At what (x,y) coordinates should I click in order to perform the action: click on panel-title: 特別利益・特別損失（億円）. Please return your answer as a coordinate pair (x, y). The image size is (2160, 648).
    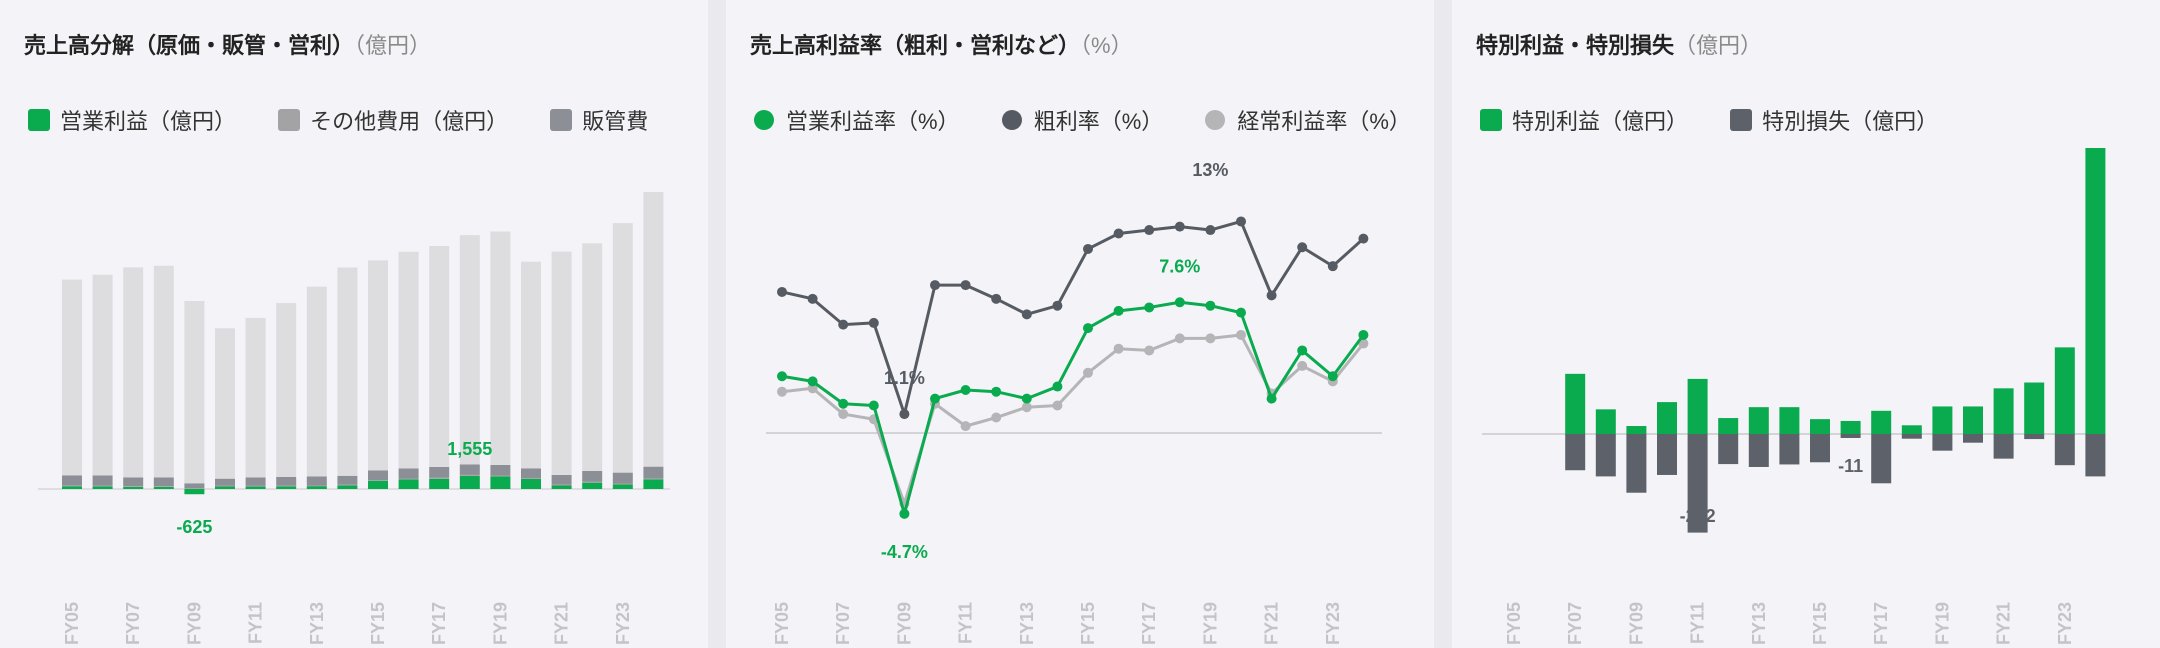
    Looking at the image, I should click on (1619, 44).